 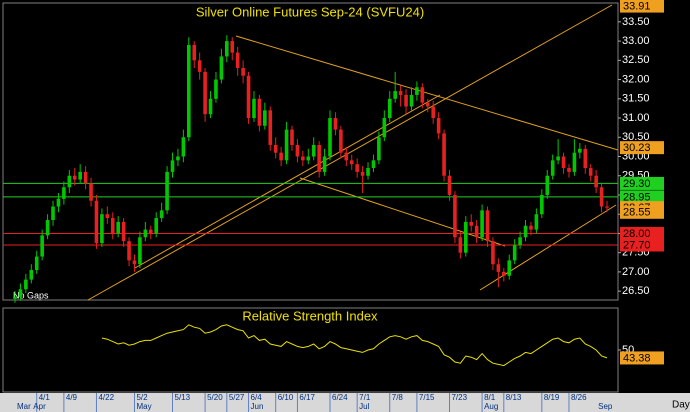 What do you see at coordinates (636, 137) in the screenshot?
I see `y-tick-label: 30.50` at bounding box center [636, 137].